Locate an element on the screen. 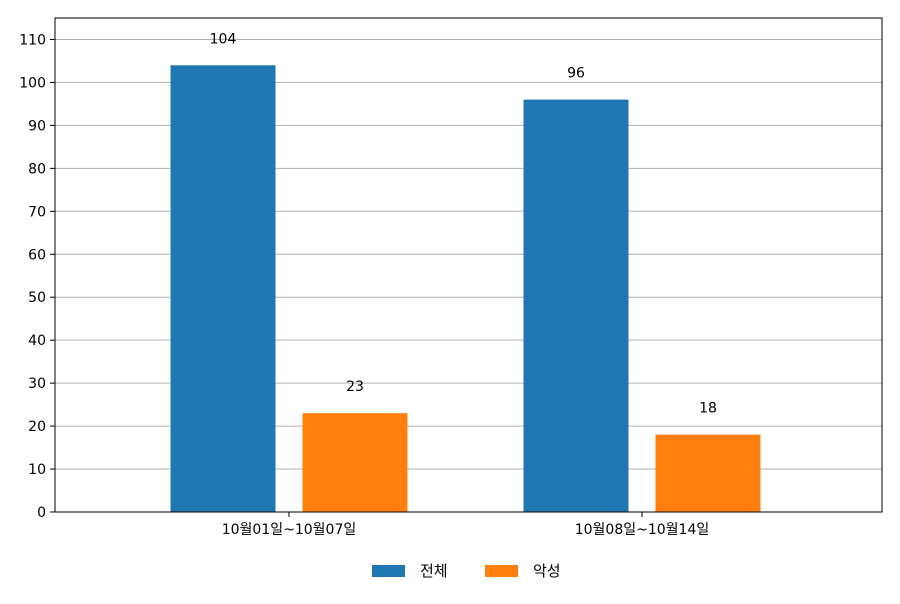 The image size is (900, 604). legend-label: 악성 is located at coordinates (547, 571).